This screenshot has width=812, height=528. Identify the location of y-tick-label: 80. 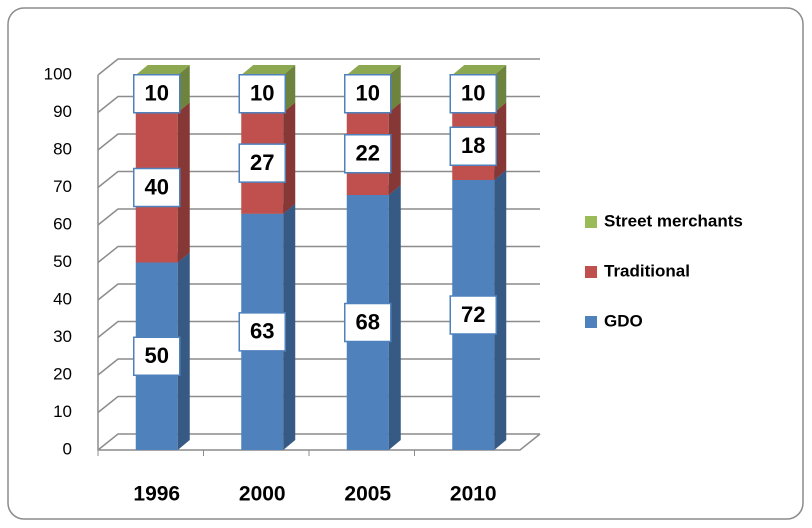
(62, 148).